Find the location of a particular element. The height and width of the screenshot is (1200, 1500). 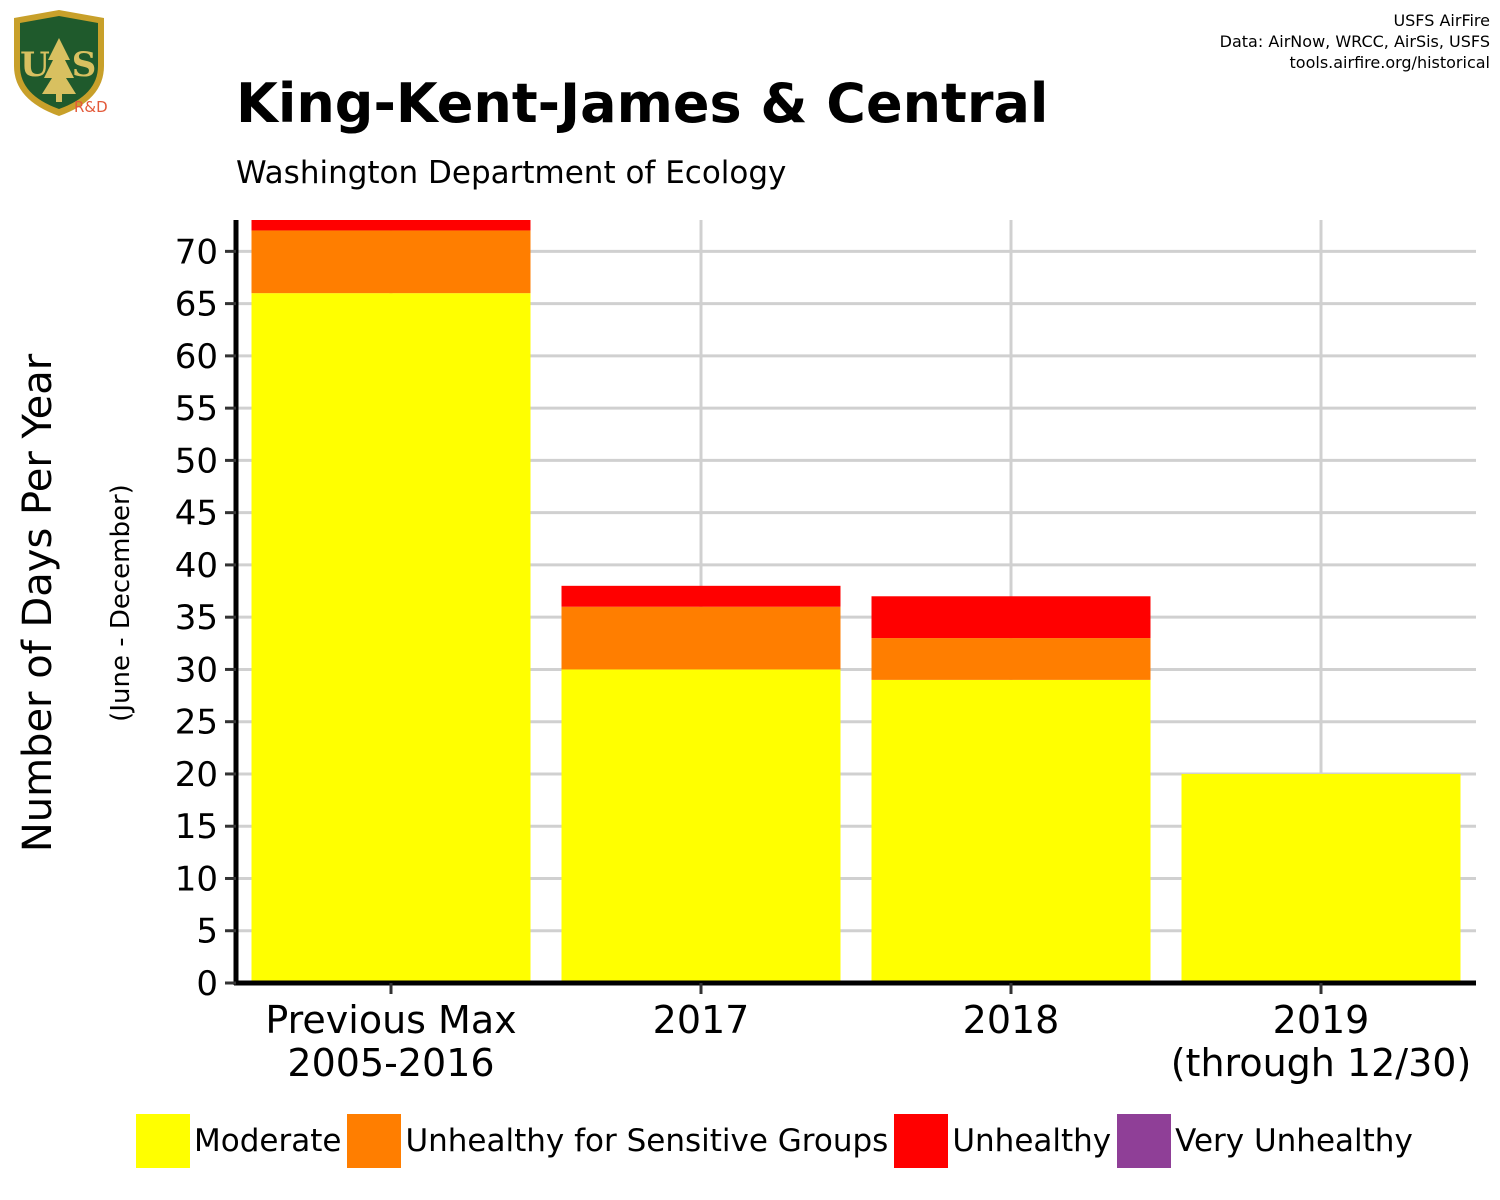

x-tick-label: 2017 is located at coordinates (701, 1020).